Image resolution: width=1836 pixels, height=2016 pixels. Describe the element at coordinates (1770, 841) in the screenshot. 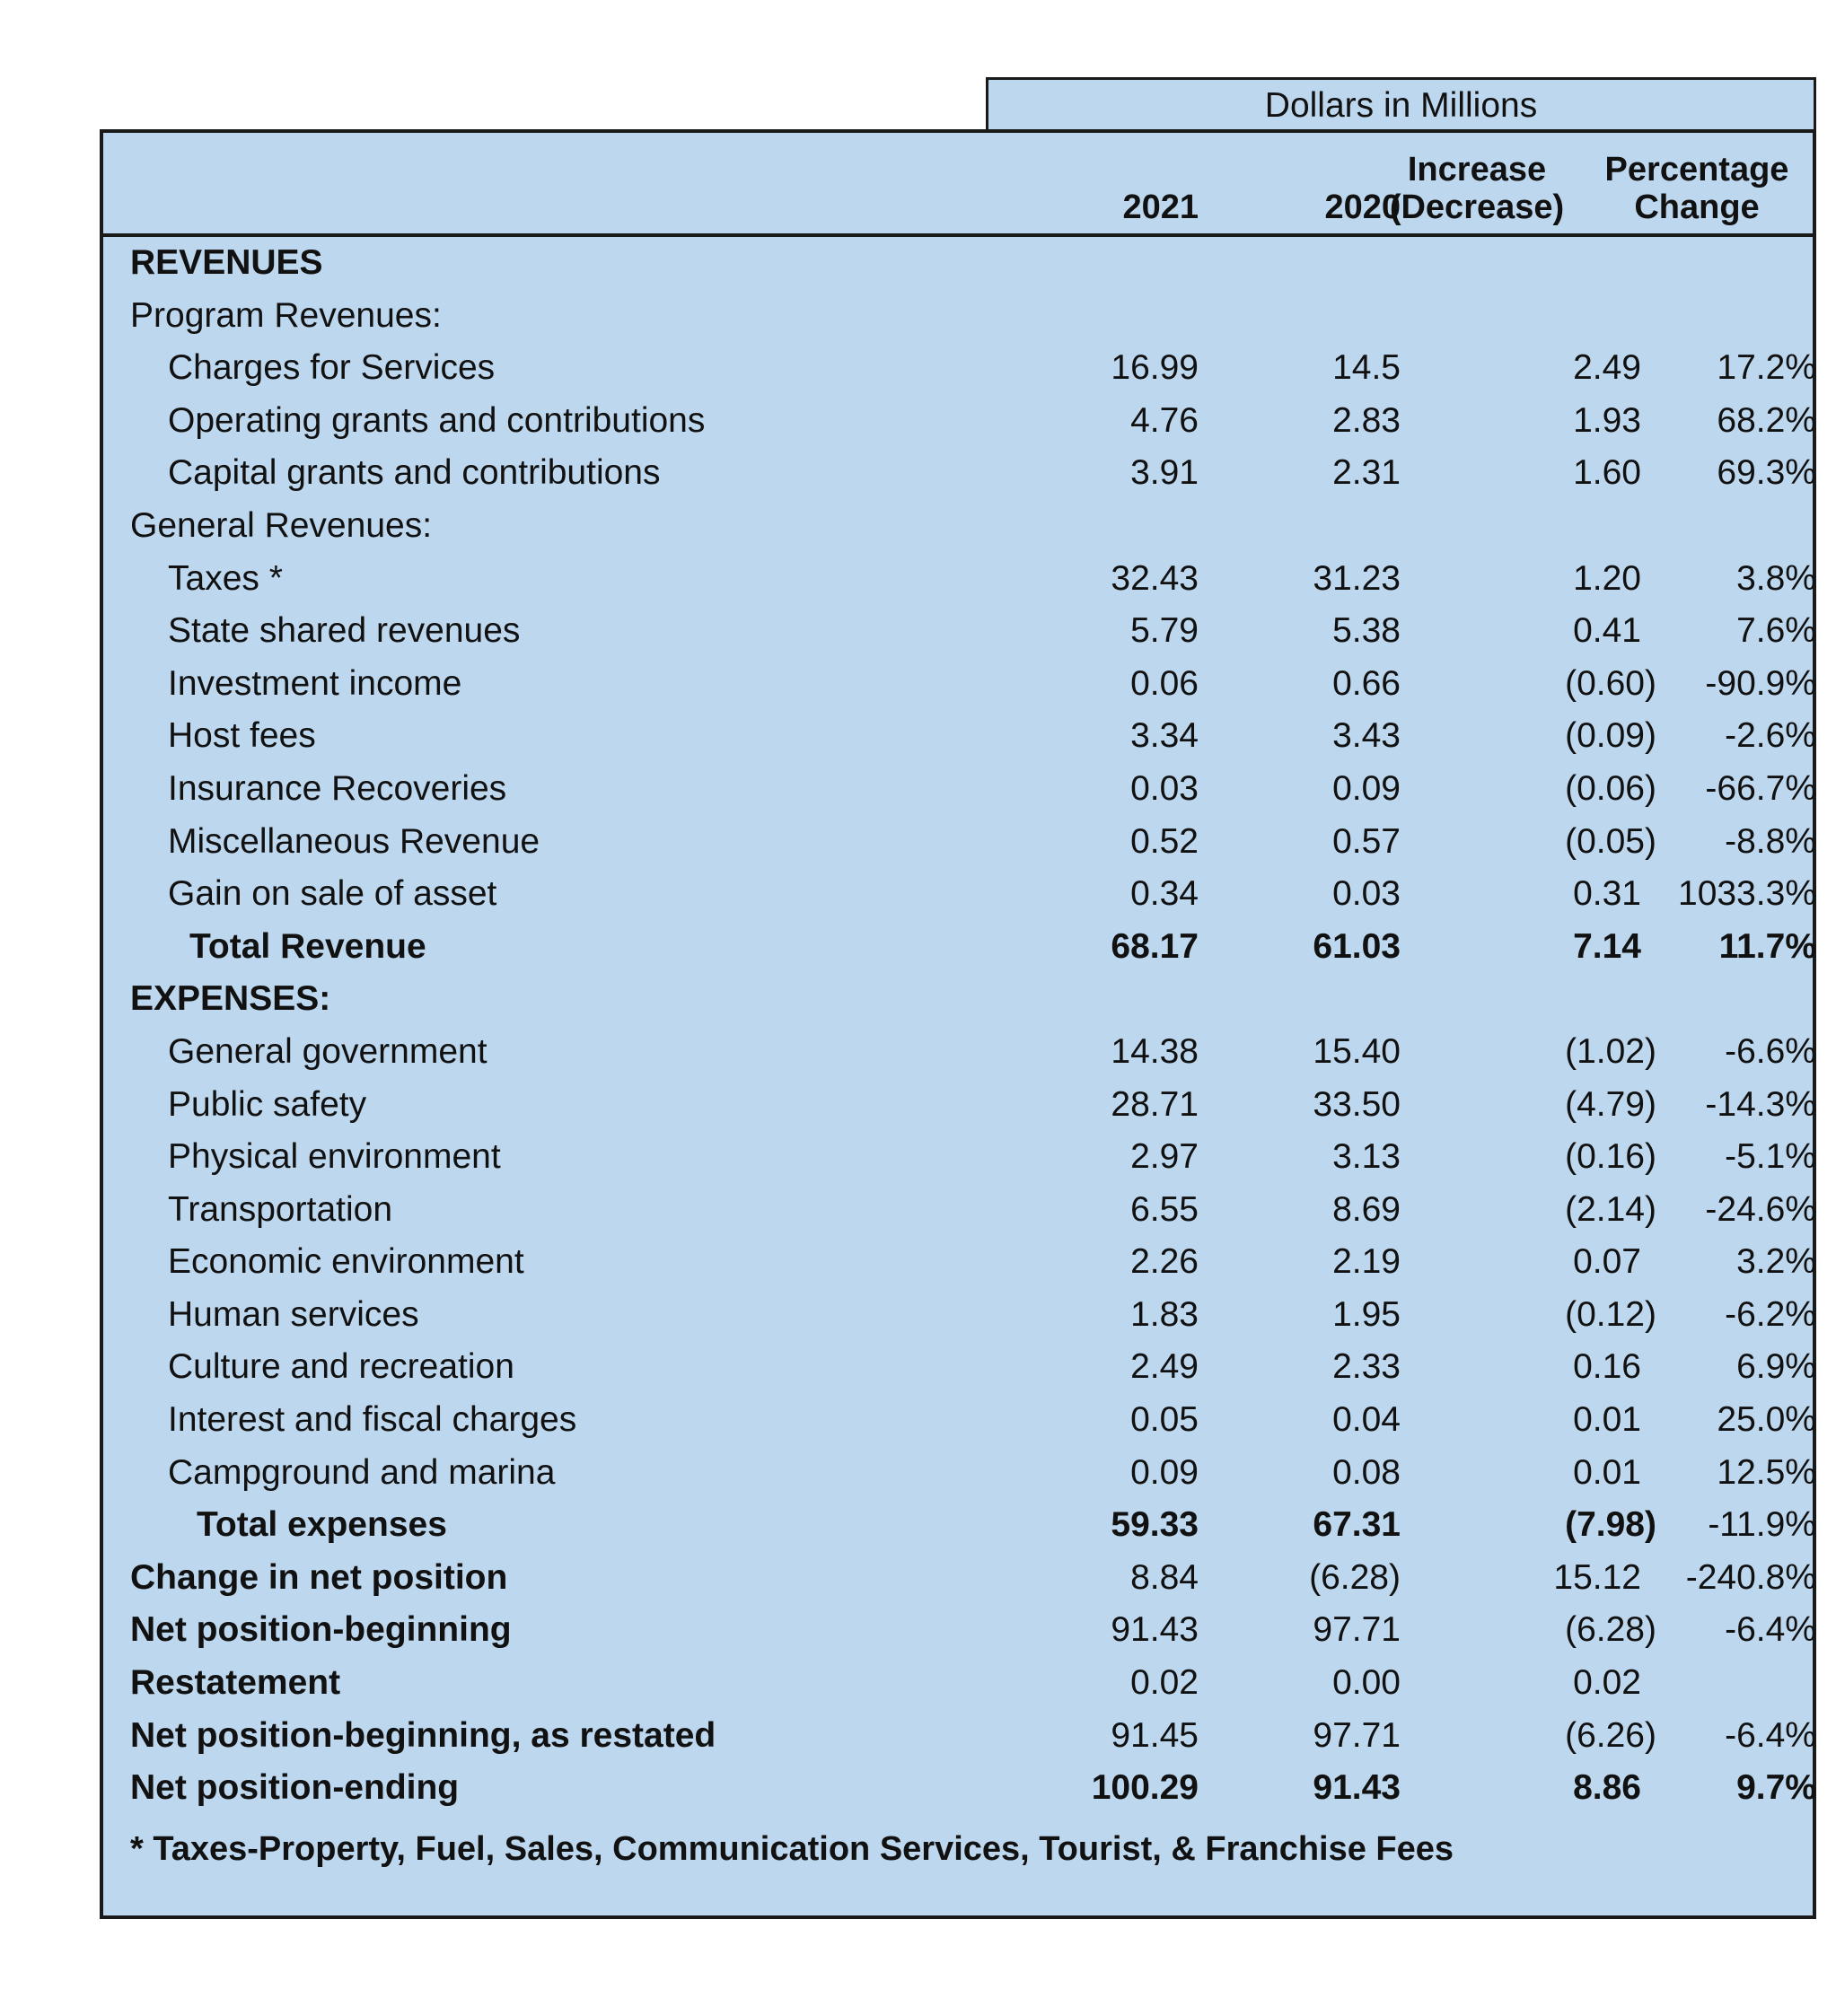

I see `cell-pct: -8.8%` at that location.